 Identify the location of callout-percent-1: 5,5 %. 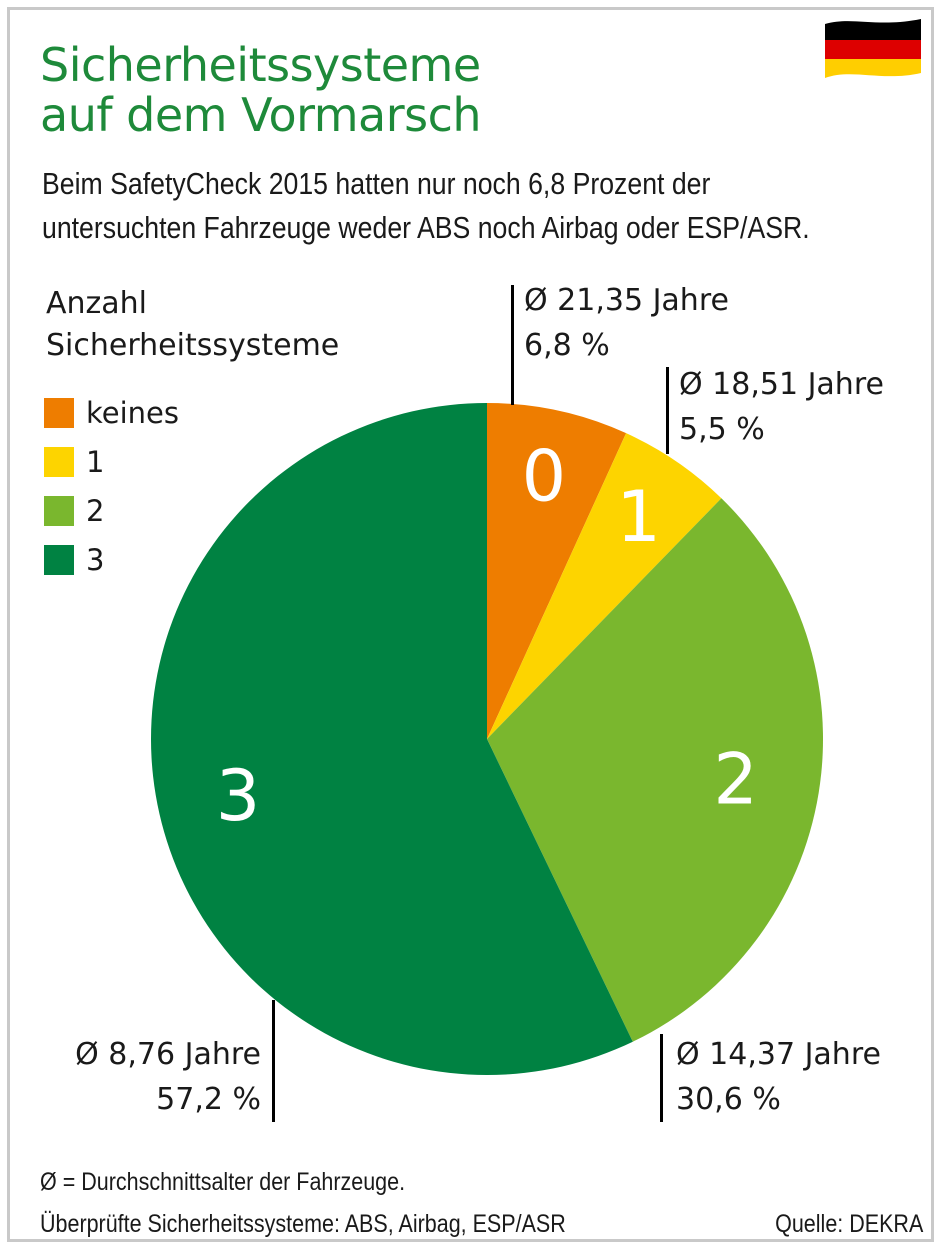
(722, 429).